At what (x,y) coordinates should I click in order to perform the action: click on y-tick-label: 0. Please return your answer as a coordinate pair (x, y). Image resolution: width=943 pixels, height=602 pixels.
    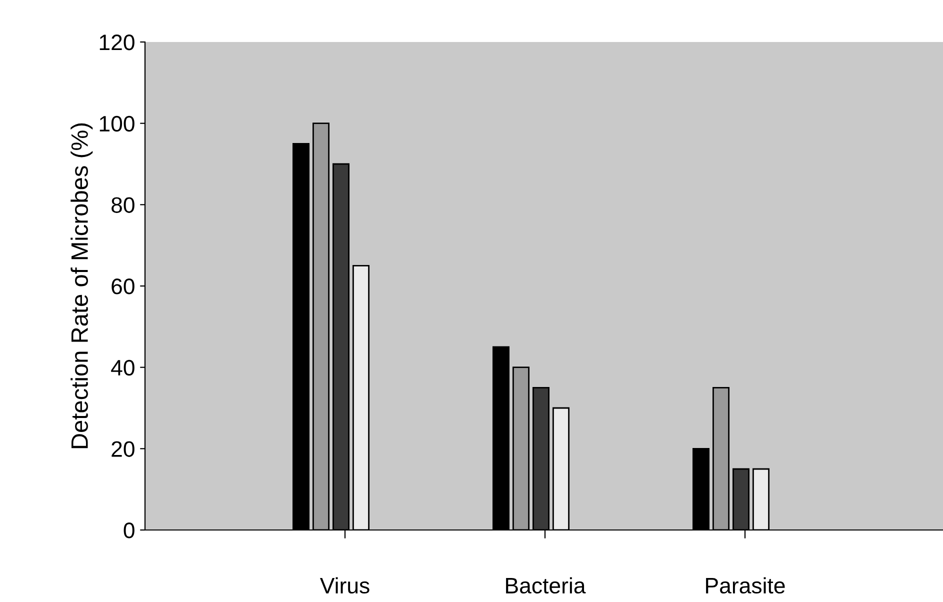
    Looking at the image, I should click on (129, 530).